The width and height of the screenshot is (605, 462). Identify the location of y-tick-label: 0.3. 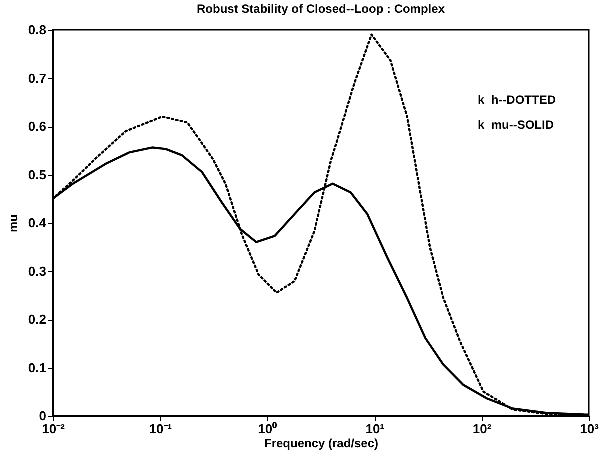
(37, 271).